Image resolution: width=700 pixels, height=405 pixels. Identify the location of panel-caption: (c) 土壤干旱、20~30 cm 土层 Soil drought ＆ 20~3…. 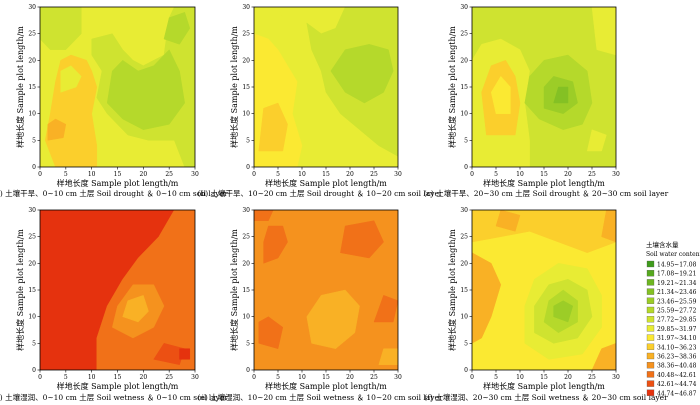
(546, 193).